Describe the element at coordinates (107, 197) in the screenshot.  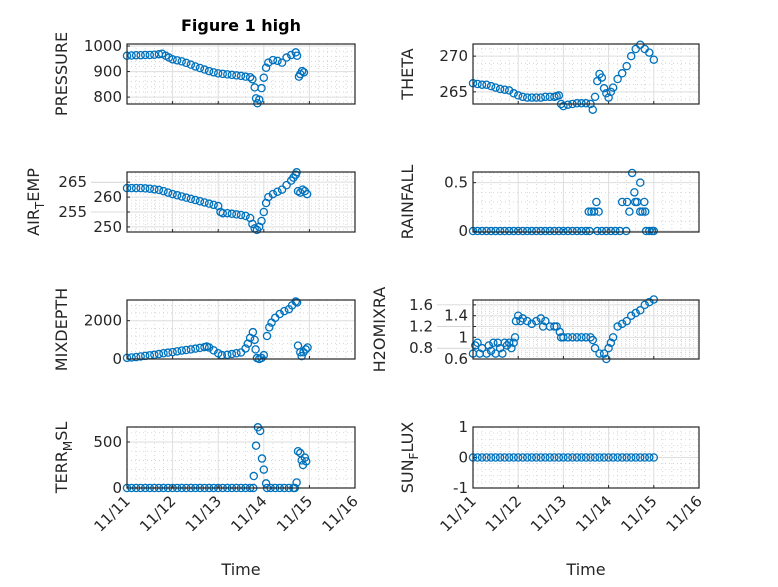
I see `y-tick-label: 260` at that location.